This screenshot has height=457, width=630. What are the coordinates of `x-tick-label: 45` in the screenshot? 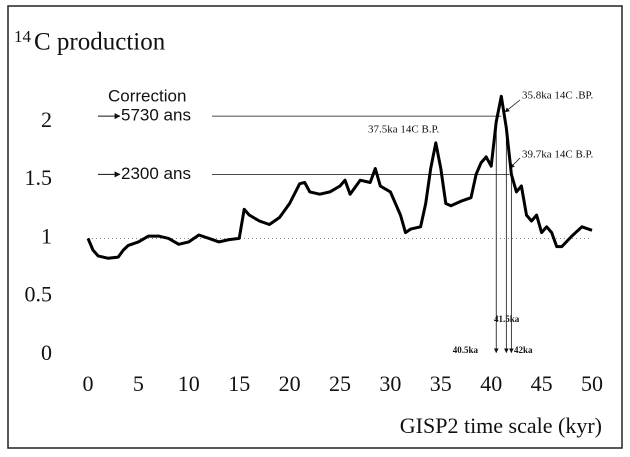 It's located at (542, 383).